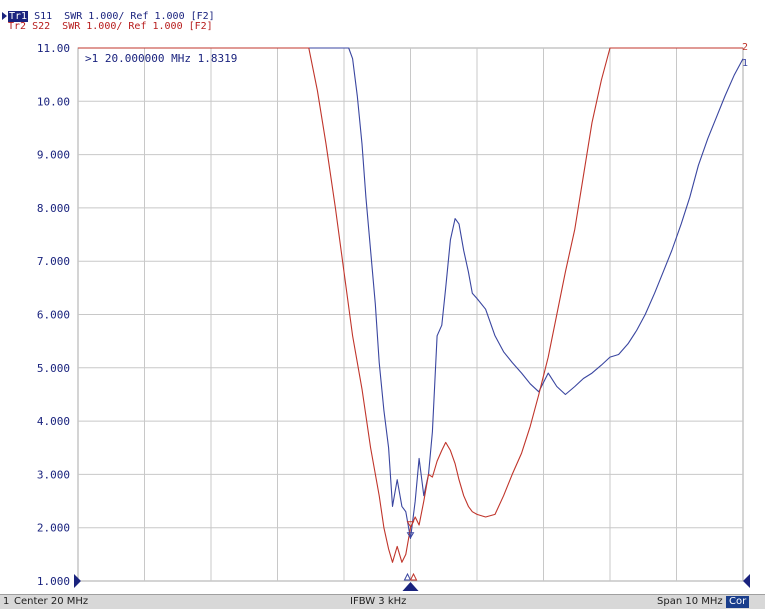 The width and height of the screenshot is (765, 609). Describe the element at coordinates (745, 63) in the screenshot. I see `trace1-end-label: 1` at that location.